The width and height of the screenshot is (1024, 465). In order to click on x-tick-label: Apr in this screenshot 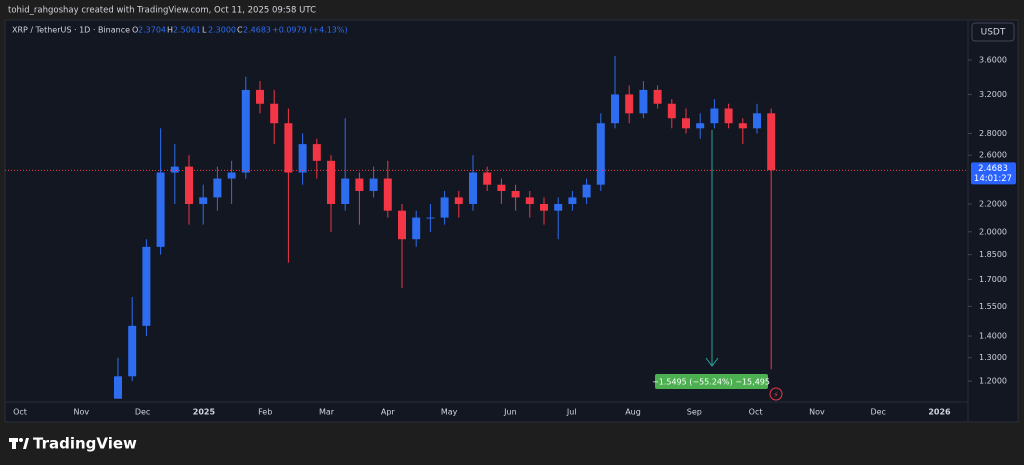, I will do `click(388, 412)`.